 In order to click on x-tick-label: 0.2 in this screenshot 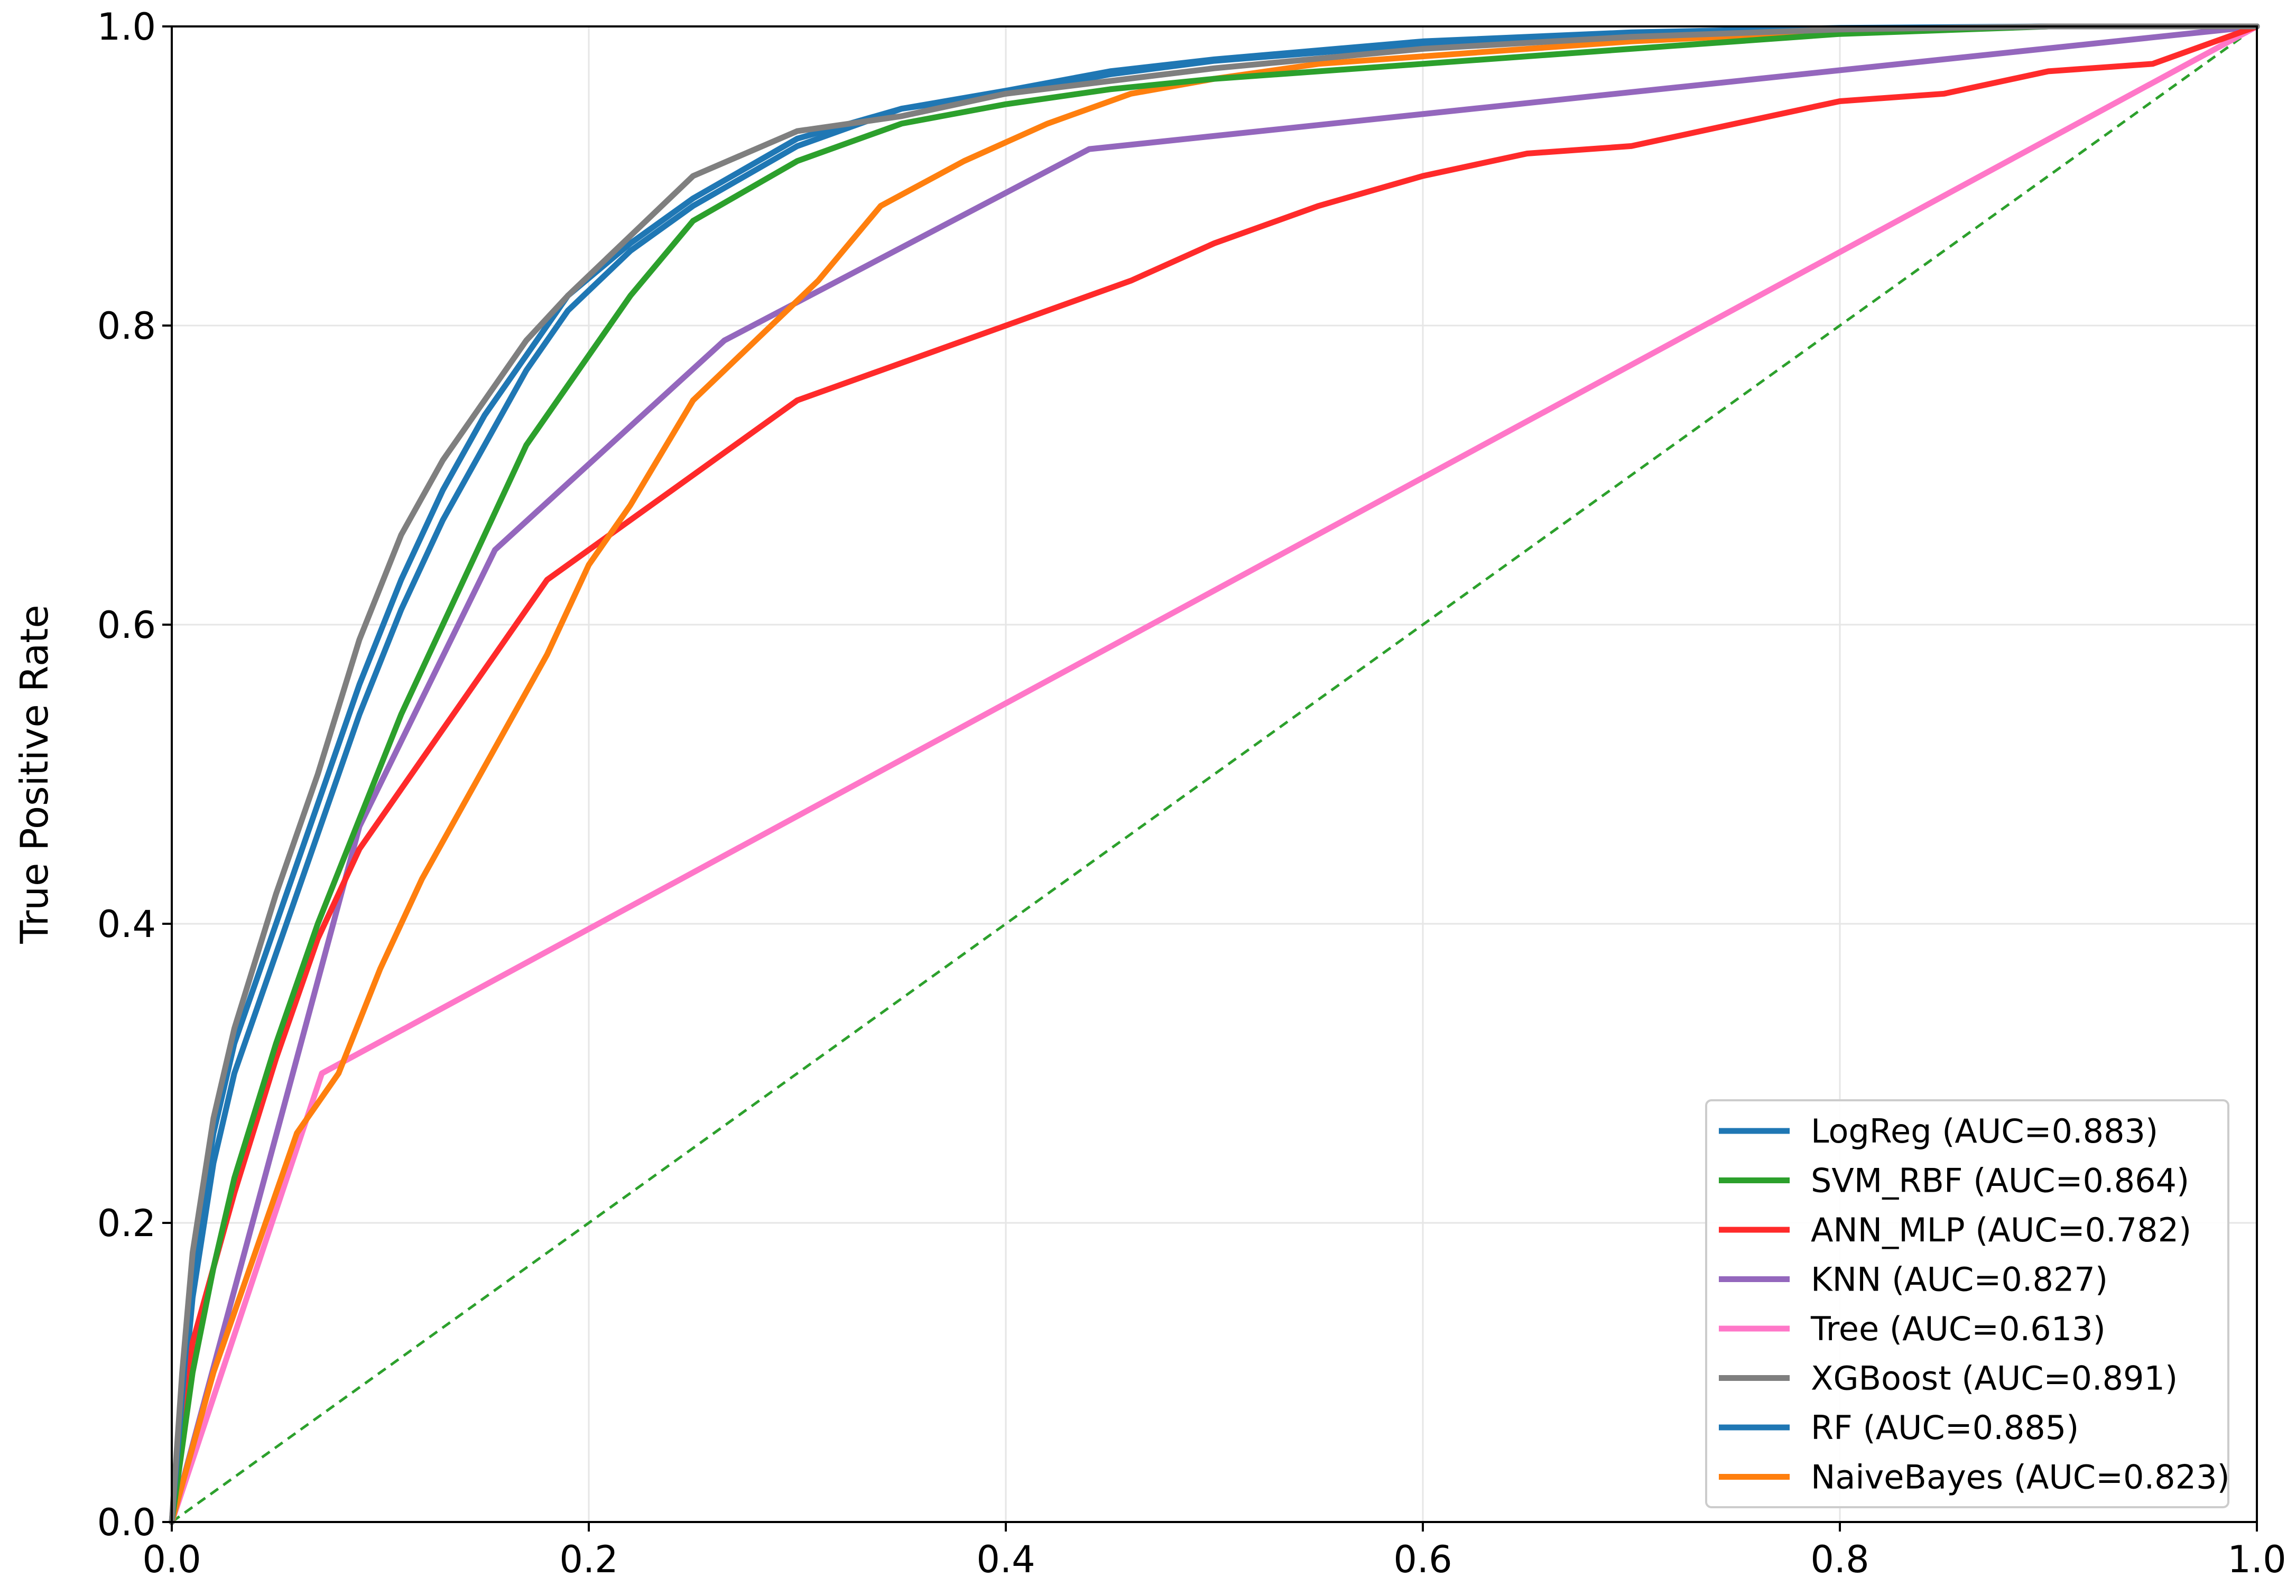, I will do `click(588, 1559)`.